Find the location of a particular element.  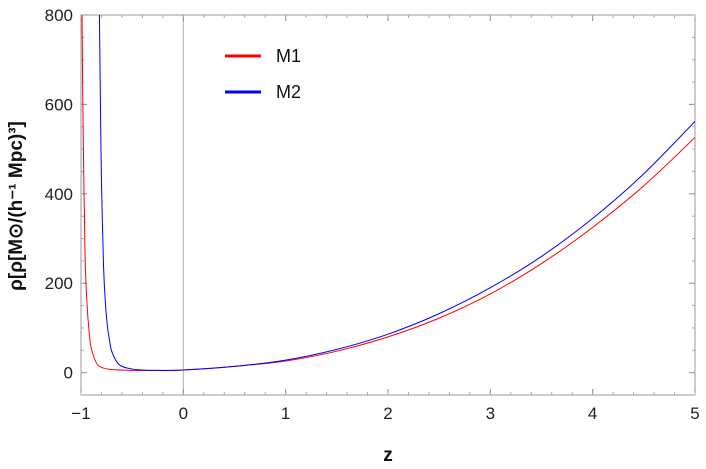

y-tick-label: 400 is located at coordinates (59, 194).